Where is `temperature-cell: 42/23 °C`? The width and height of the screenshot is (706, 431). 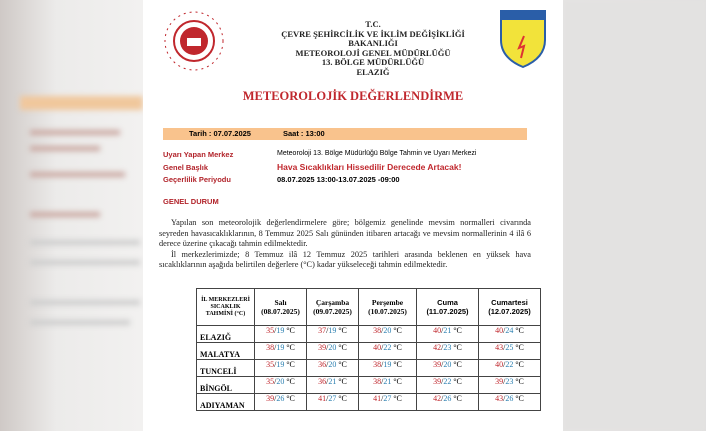 temperature-cell: 42/23 °C is located at coordinates (447, 351).